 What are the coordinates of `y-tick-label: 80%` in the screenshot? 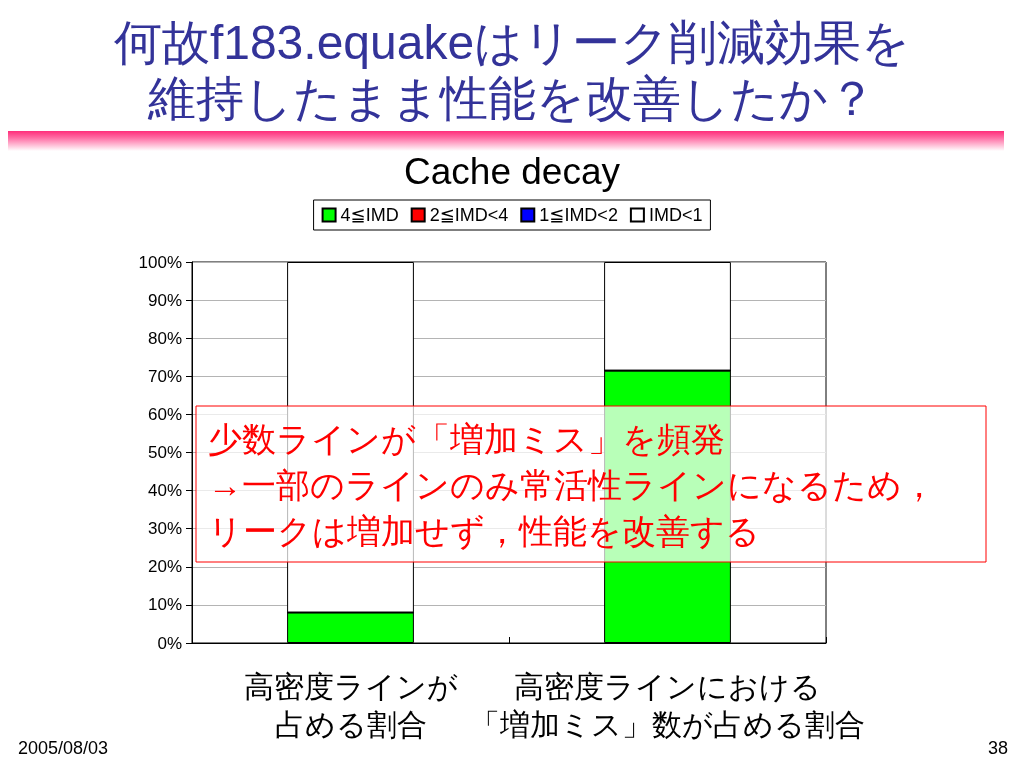 It's located at (164, 338).